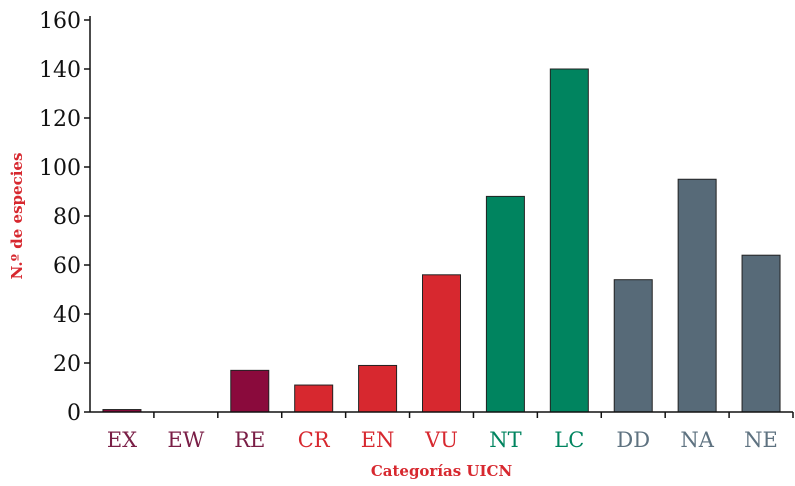  I want to click on bar-ne, so click(761, 333).